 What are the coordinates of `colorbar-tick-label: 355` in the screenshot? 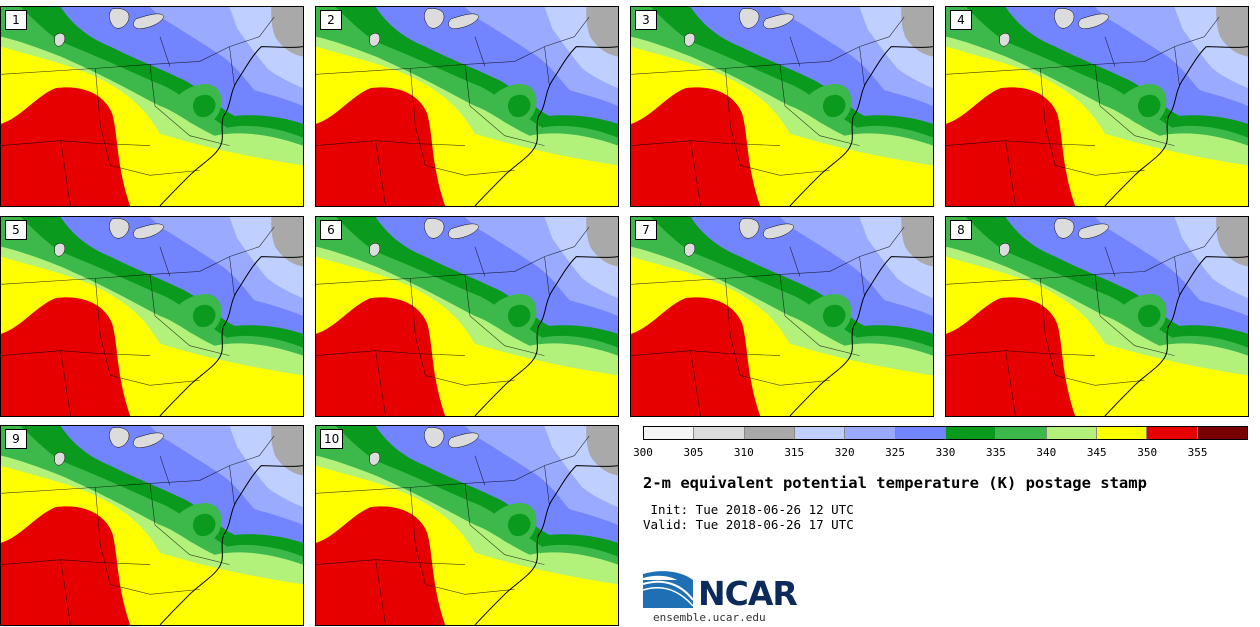 It's located at (1197, 452).